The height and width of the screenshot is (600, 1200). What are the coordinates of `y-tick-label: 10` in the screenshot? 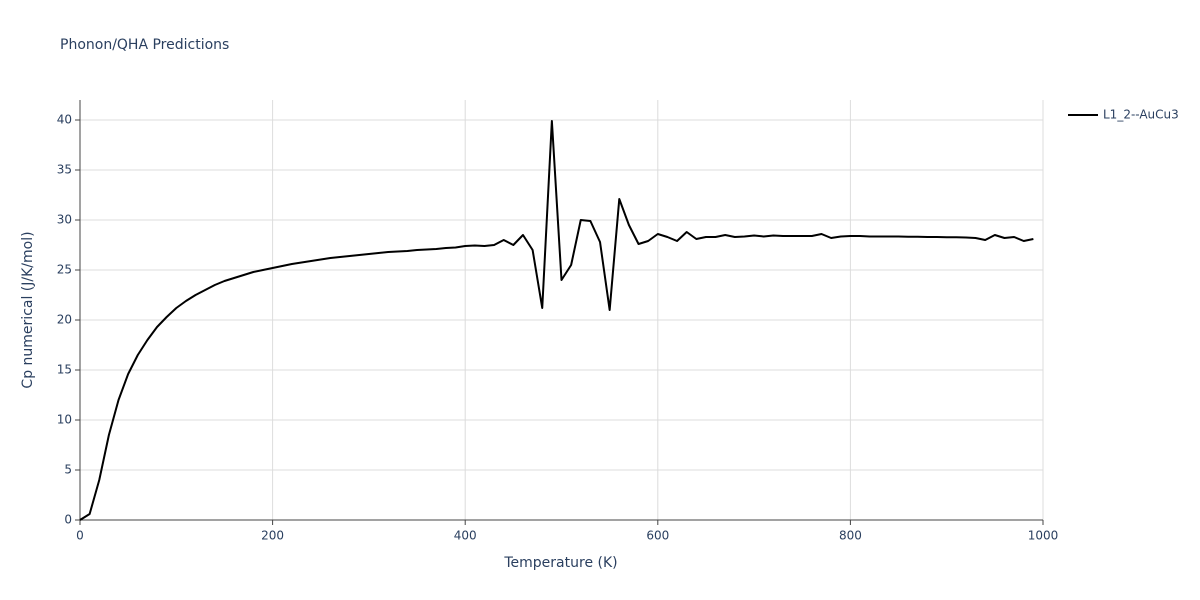 It's located at (64, 420).